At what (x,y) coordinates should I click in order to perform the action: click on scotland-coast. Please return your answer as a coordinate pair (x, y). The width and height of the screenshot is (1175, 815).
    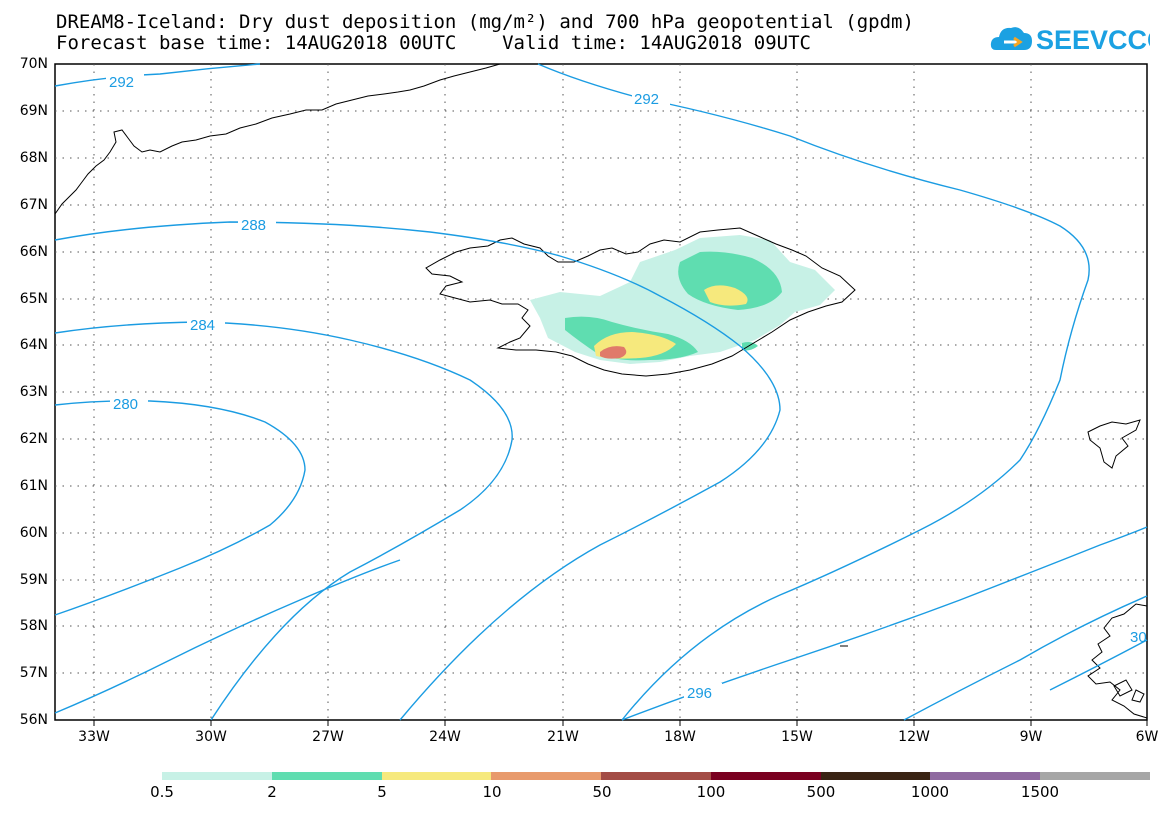
    Looking at the image, I should click on (1117, 661).